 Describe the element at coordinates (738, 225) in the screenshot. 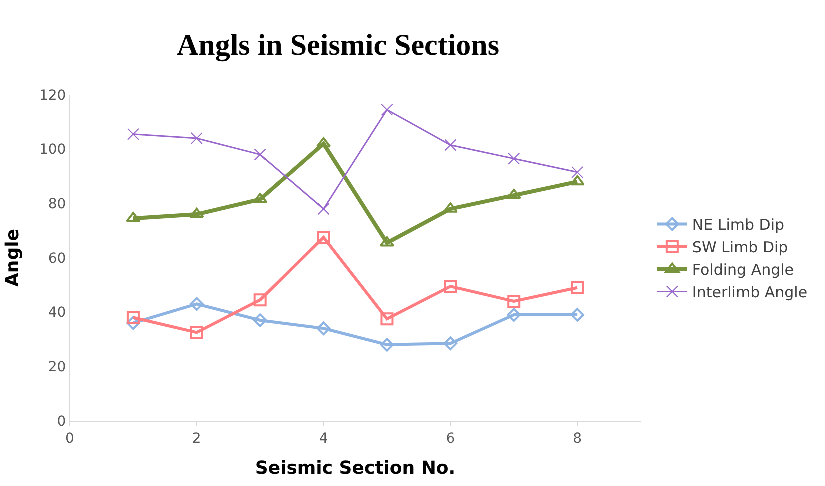

I see `legend-label: NE Limb Dip` at that location.